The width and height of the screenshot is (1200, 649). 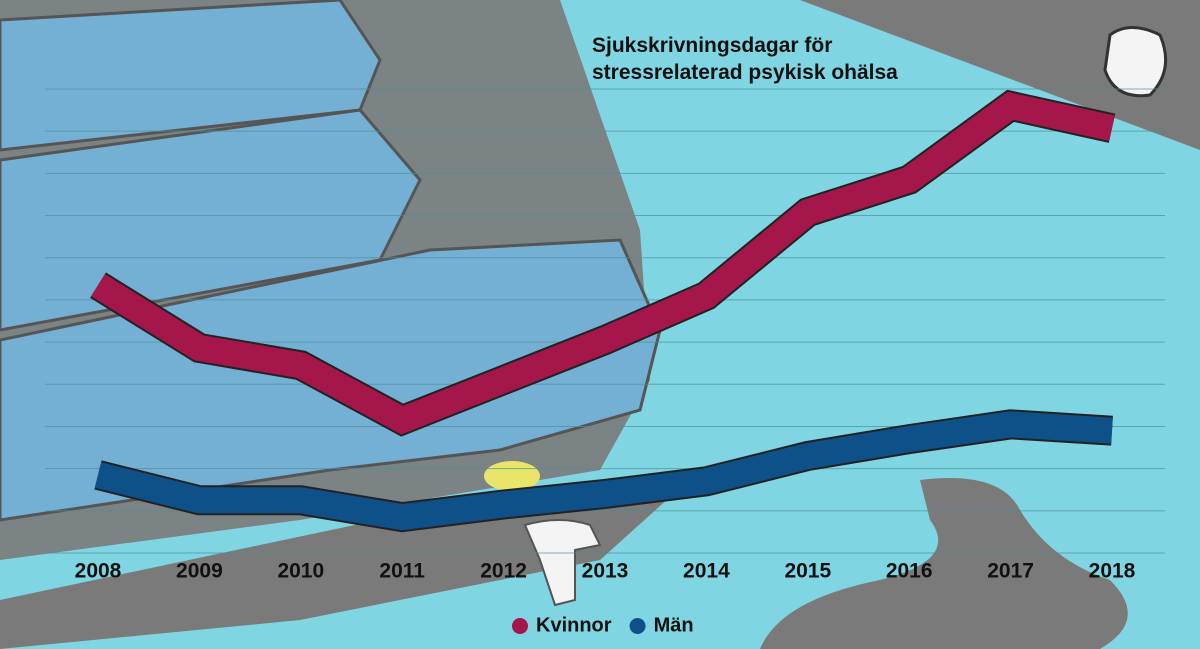 I want to click on x-tick-label: 2014, so click(x=706, y=571).